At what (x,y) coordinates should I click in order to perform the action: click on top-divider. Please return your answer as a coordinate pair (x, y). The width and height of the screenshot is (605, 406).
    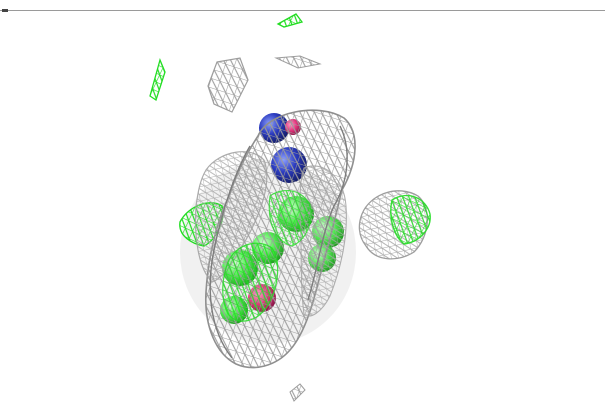
    Looking at the image, I should click on (302, 10).